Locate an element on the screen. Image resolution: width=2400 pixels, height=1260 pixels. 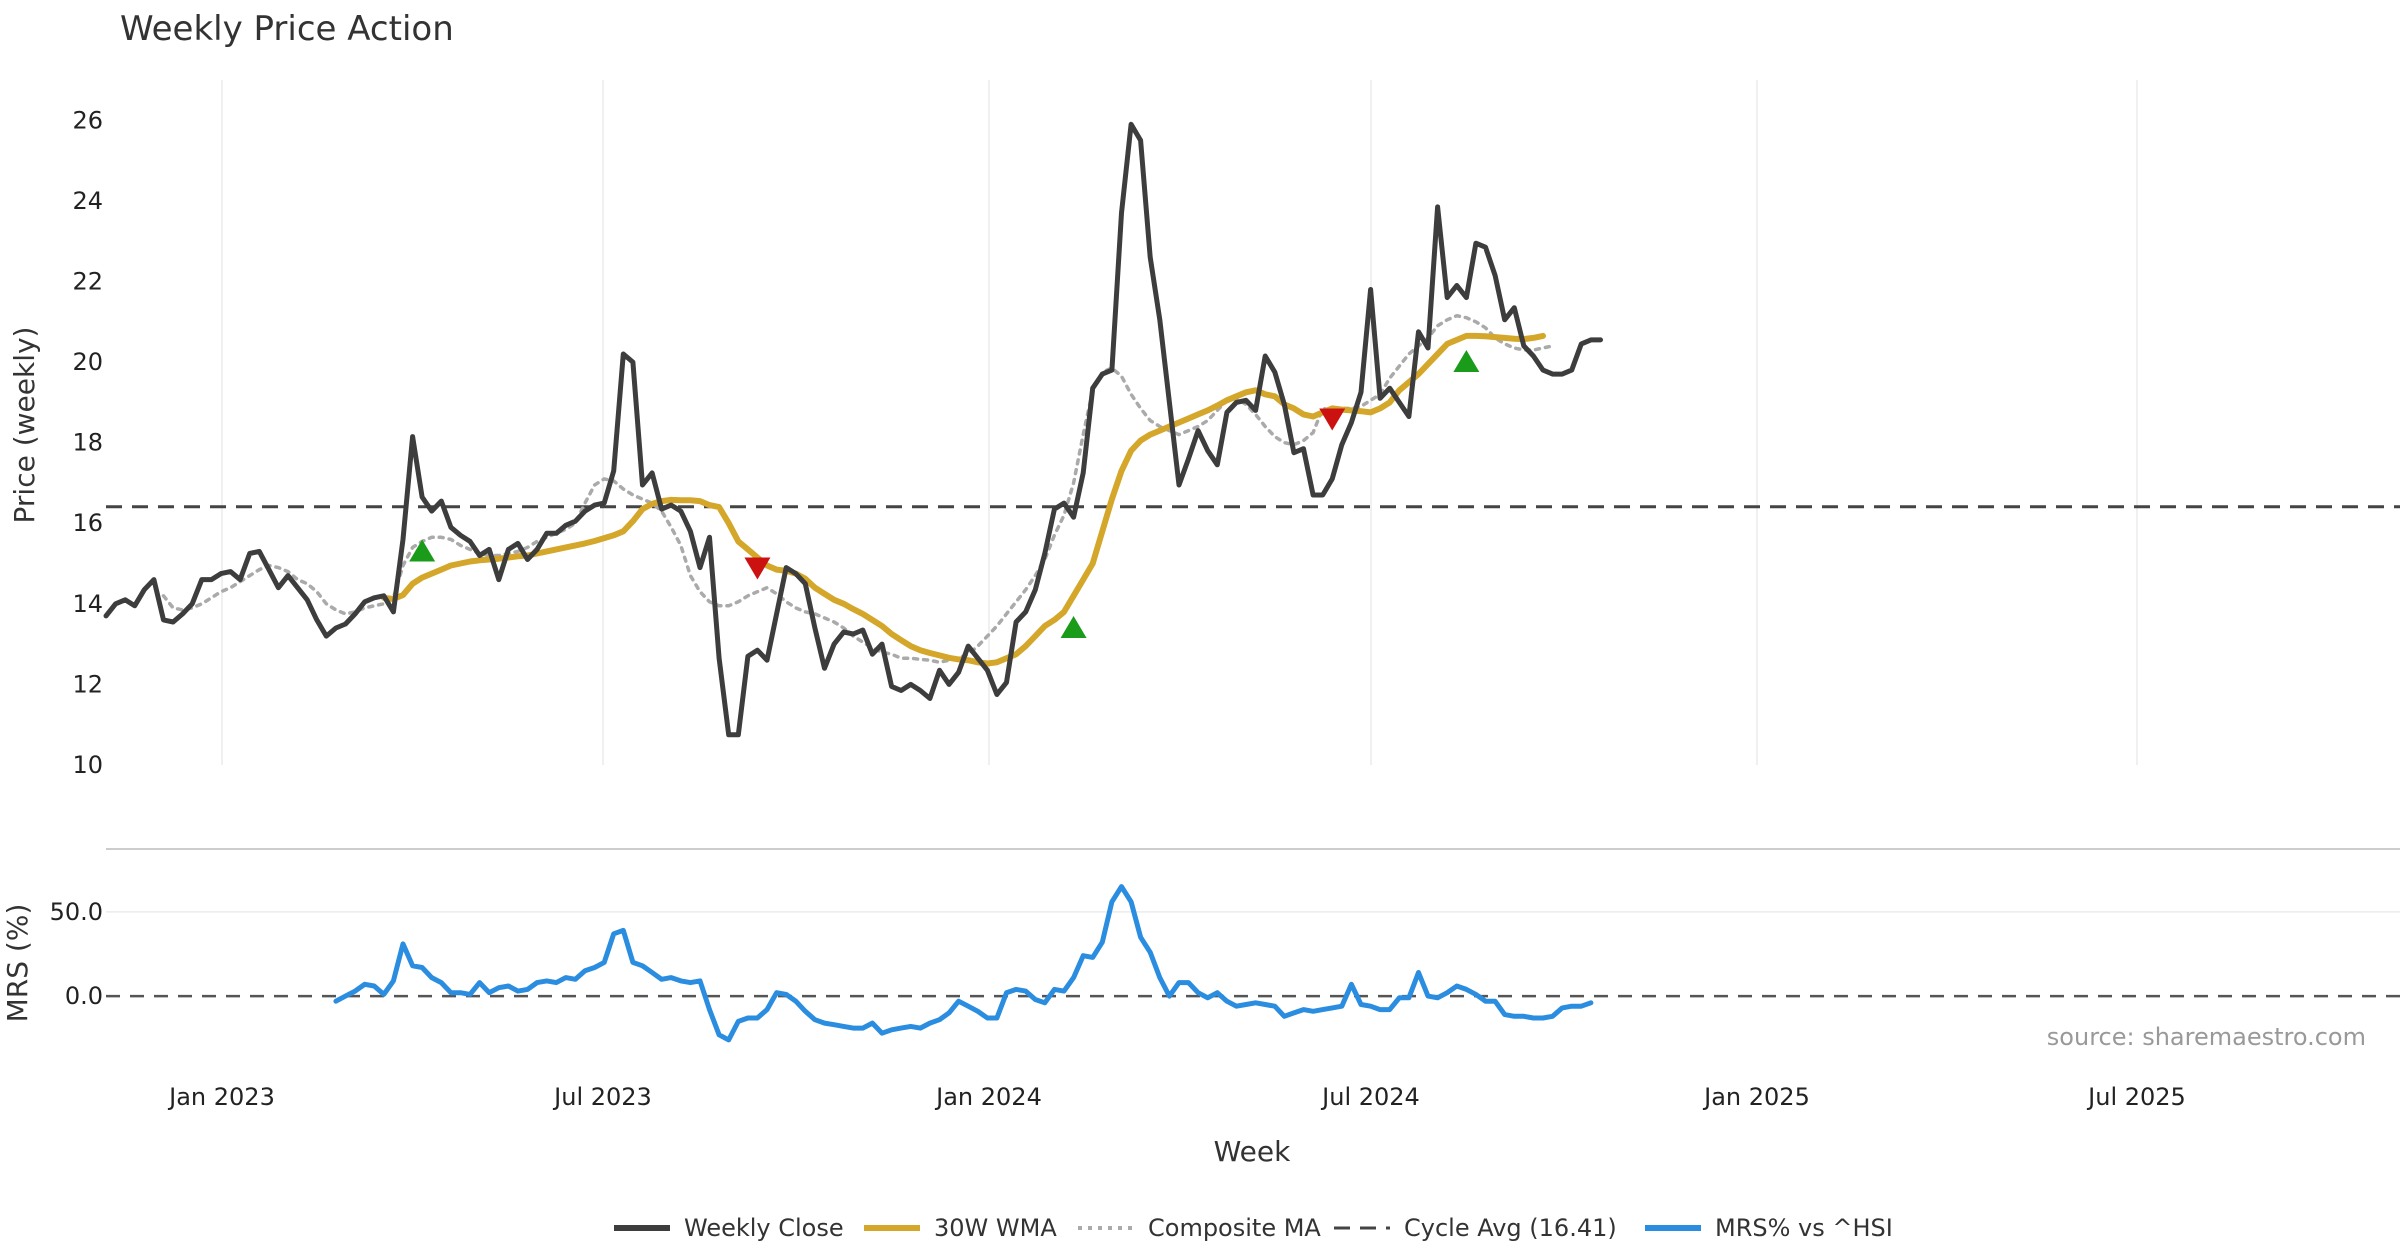
mrs-panel: 0.0 50.0 MRS (%) source: sharemaestro.com is located at coordinates (1200, 967).